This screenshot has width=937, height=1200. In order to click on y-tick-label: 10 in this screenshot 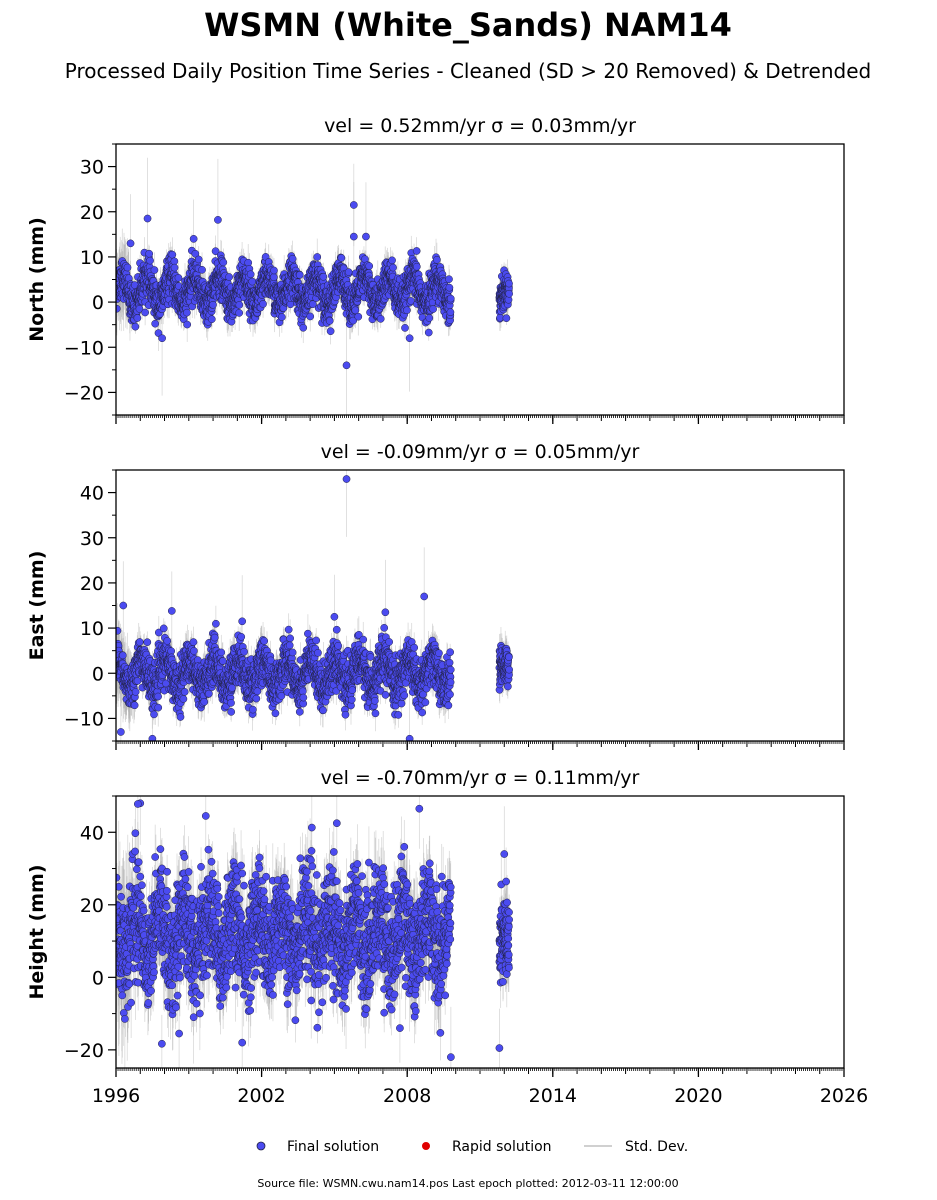, I will do `click(92, 258)`.